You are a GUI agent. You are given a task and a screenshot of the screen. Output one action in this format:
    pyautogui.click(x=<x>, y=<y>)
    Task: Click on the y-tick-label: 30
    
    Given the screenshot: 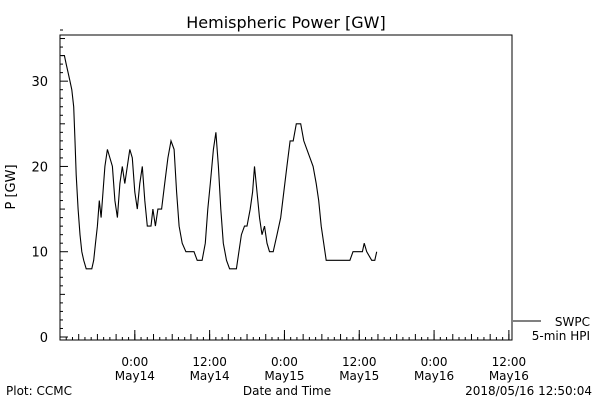 What is the action you would take?
    pyautogui.click(x=39, y=82)
    